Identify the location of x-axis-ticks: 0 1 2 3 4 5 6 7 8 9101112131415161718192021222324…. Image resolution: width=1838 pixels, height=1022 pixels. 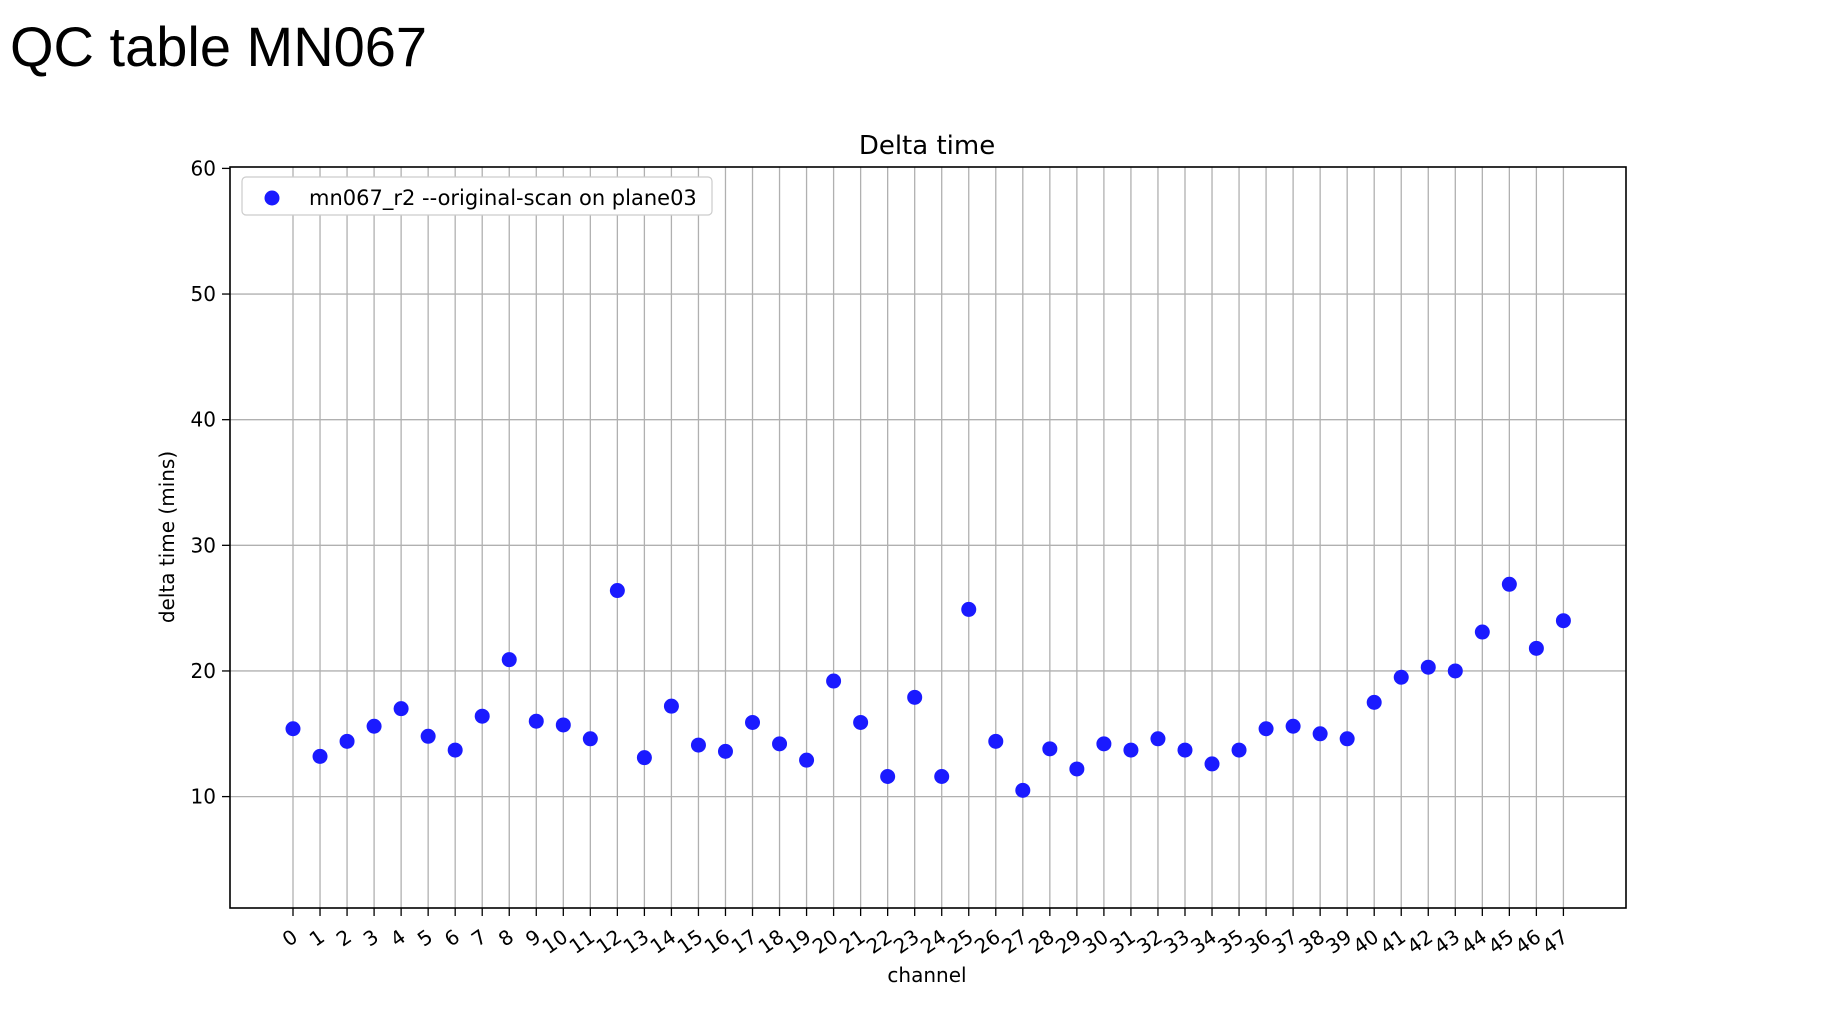
(925, 933).